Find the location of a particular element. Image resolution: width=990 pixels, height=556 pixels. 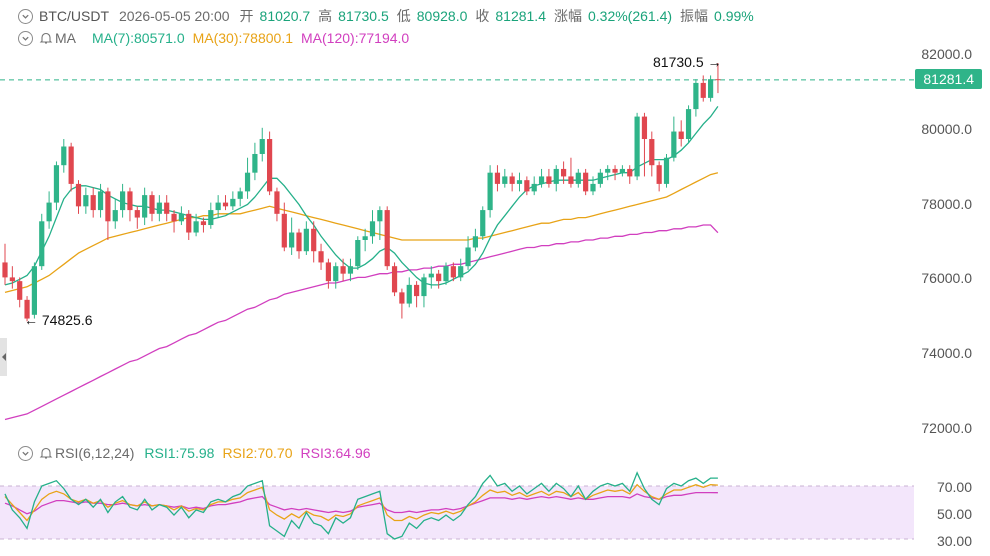

caret-left-icon is located at coordinates (3, 357).